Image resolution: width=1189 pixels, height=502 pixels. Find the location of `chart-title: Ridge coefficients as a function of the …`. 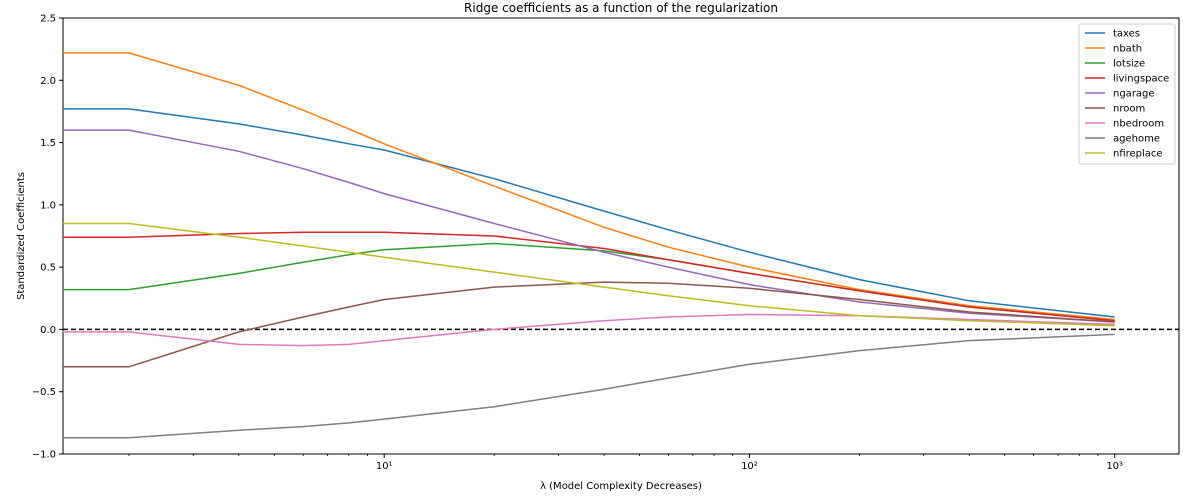

chart-title: Ridge coefficients as a function of the … is located at coordinates (621, 8).